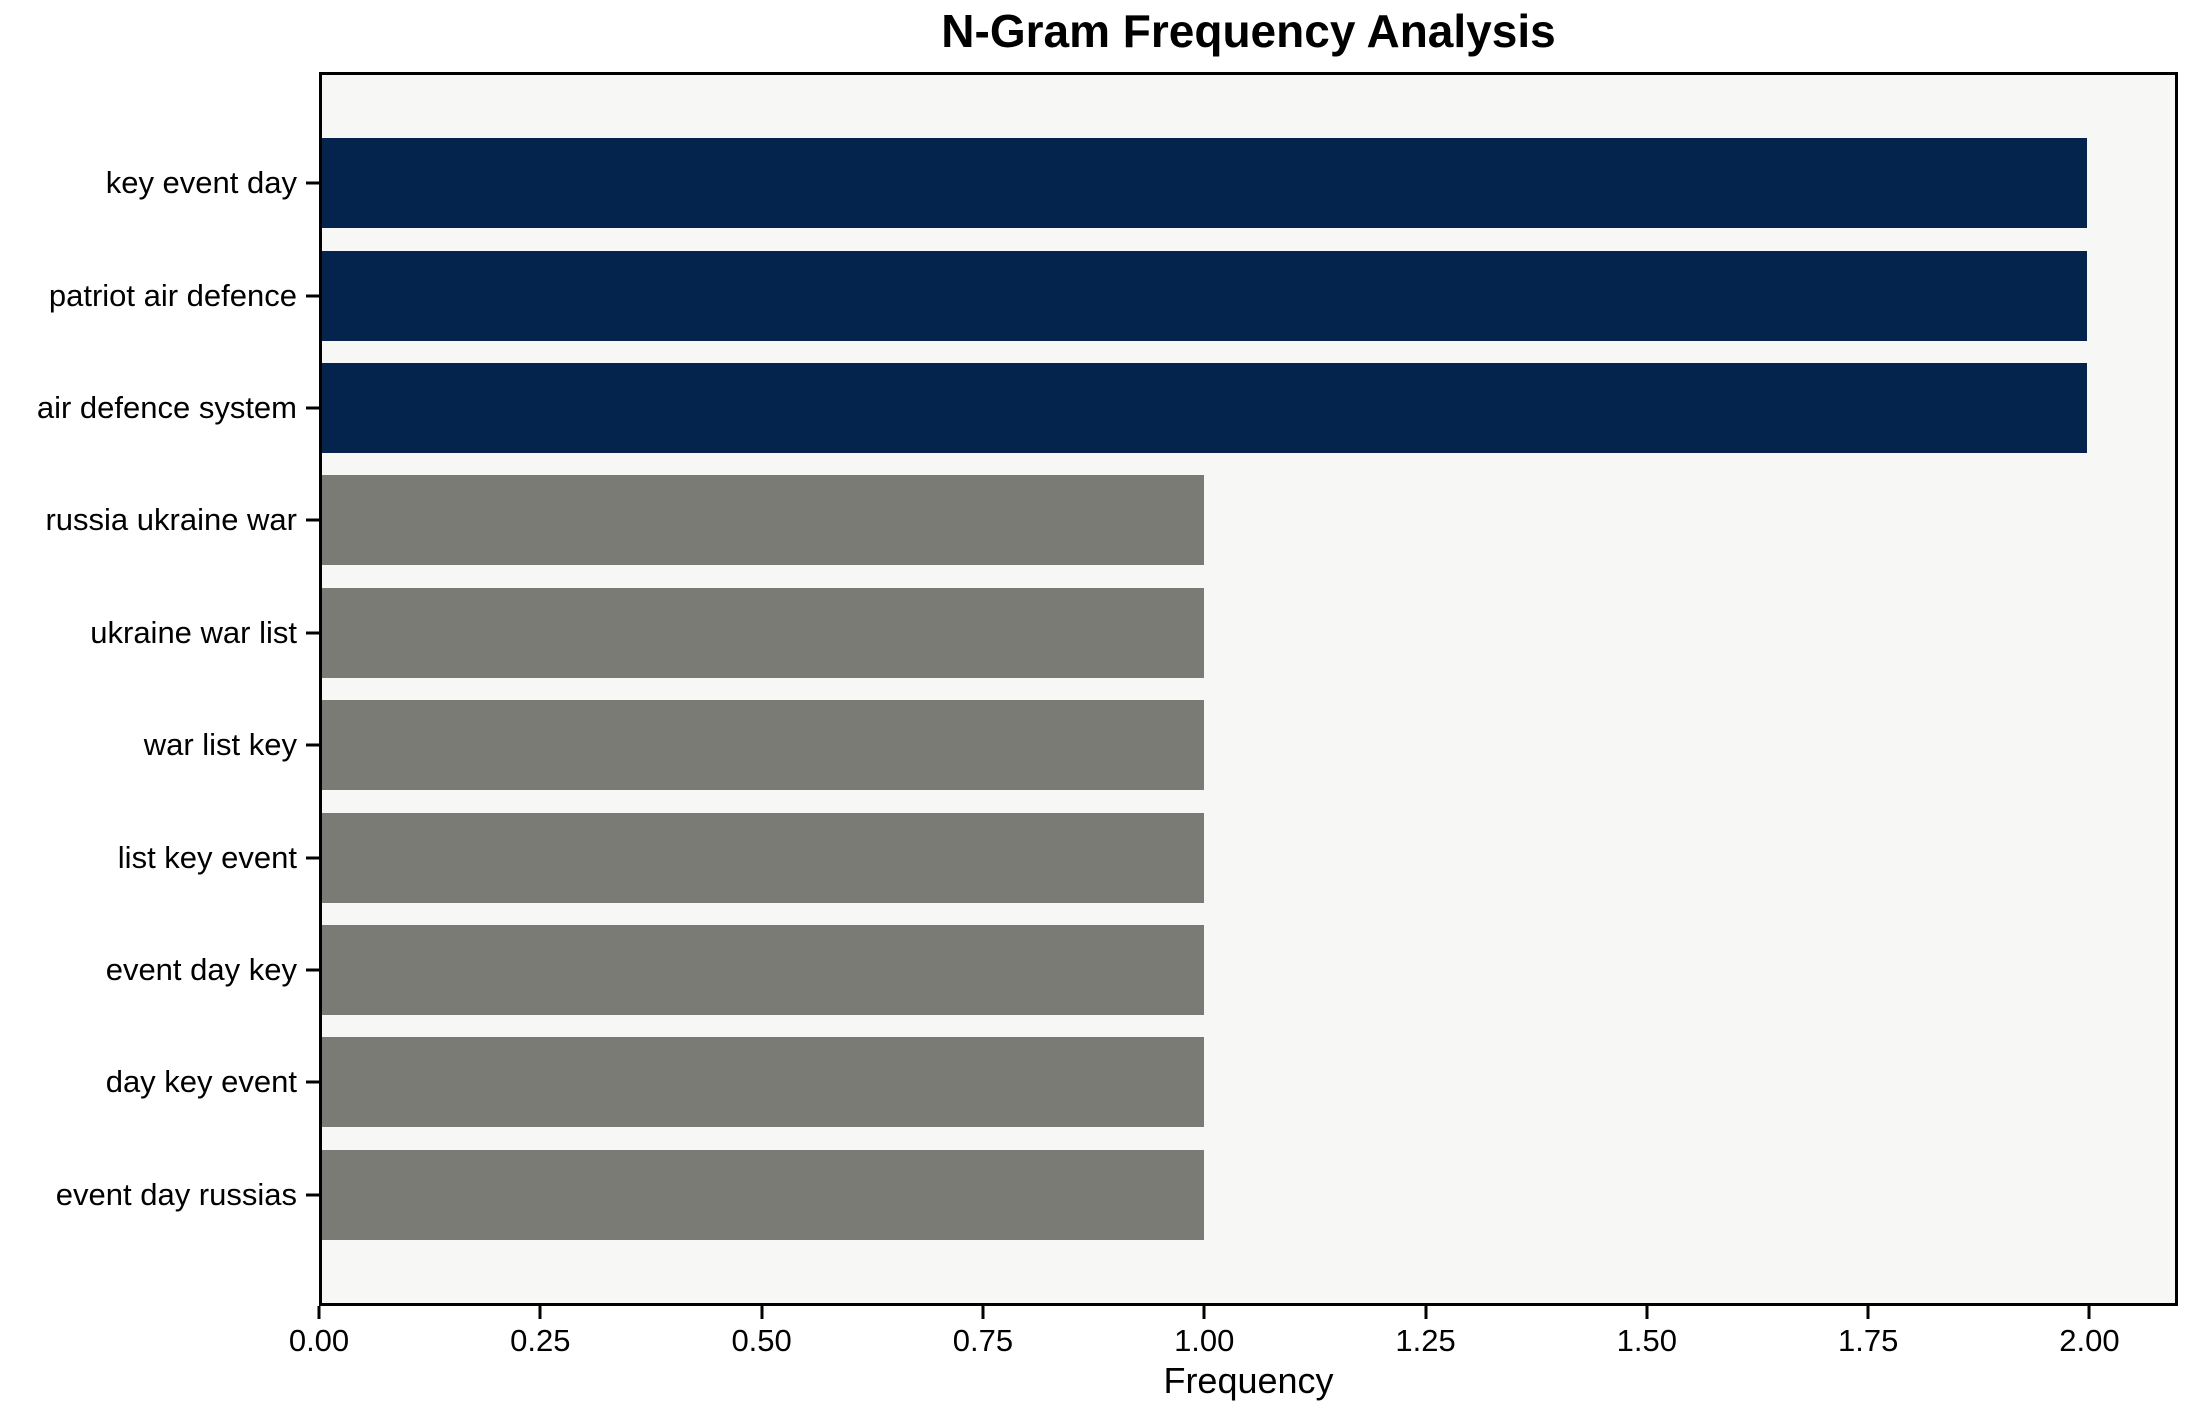 The height and width of the screenshot is (1414, 2199). I want to click on x-axis-label: Frequency, so click(1248, 1380).